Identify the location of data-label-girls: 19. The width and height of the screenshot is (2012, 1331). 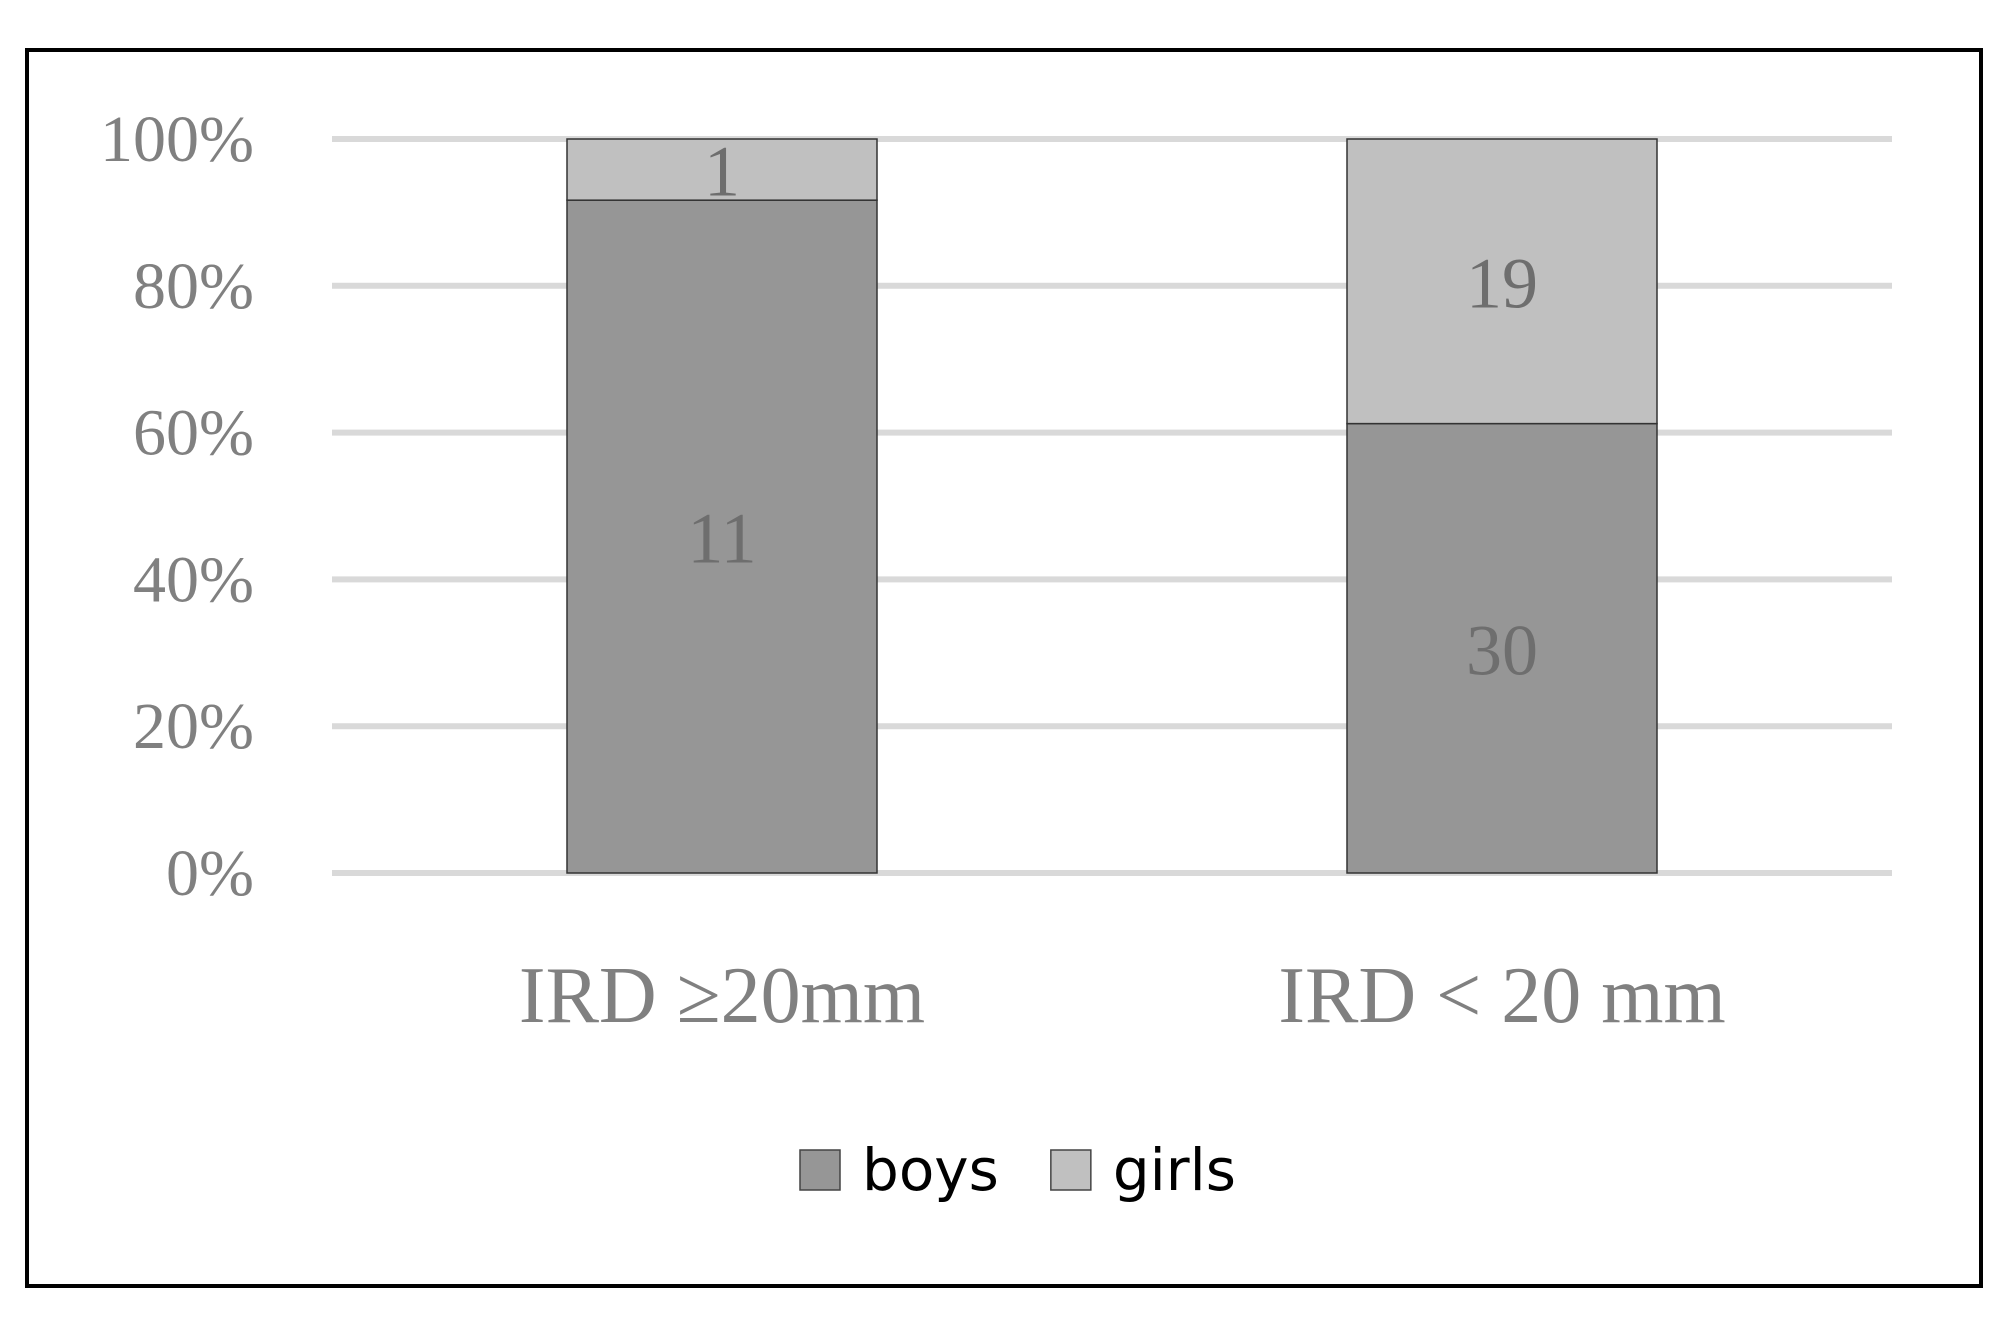
(1502, 283).